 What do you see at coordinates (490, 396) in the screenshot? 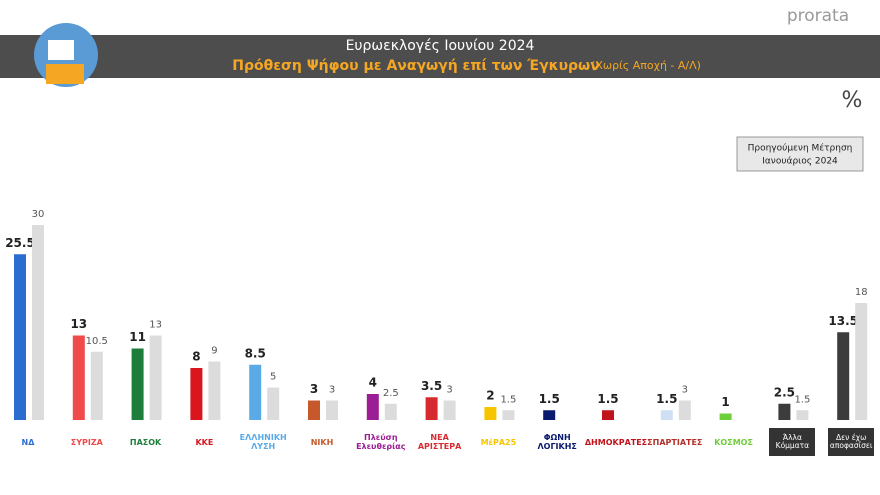
I see `value-label: 2` at bounding box center [490, 396].